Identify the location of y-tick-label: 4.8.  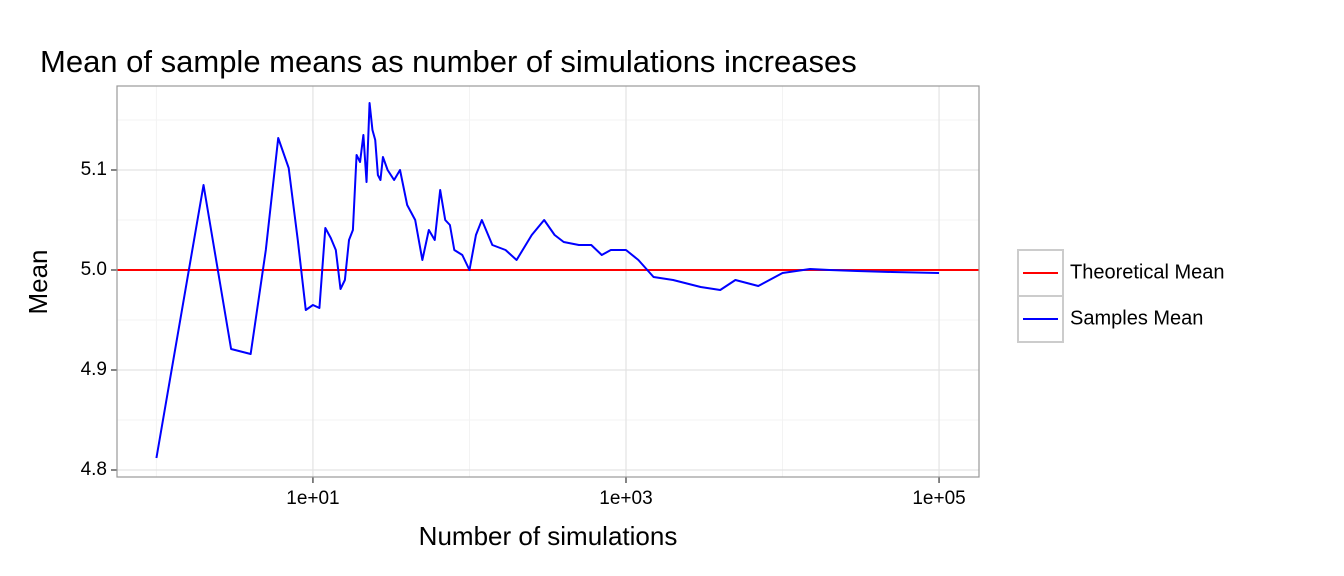
(94, 469).